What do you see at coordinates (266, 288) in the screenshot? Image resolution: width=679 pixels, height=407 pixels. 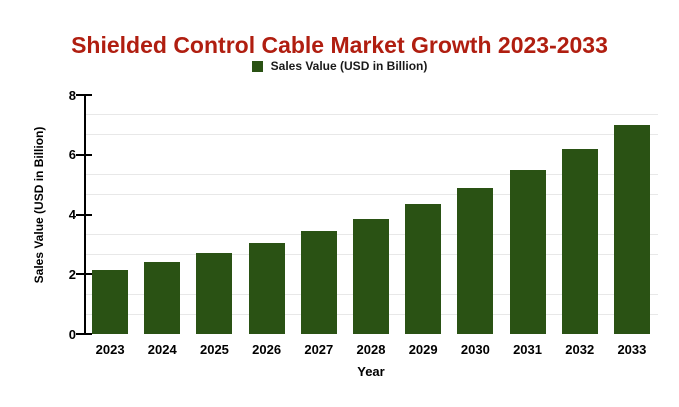 I see `bar-2026` at bounding box center [266, 288].